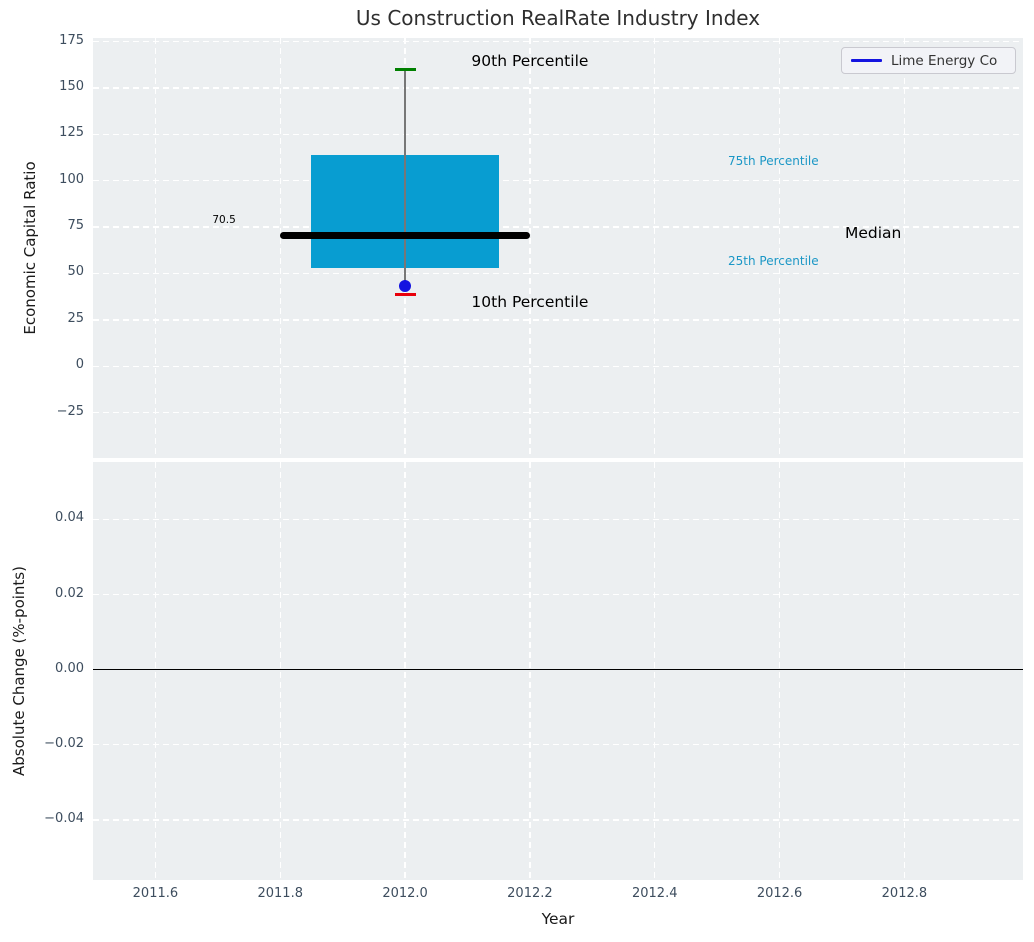 Image resolution: width=1034 pixels, height=942 pixels. Describe the element at coordinates (71, 179) in the screenshot. I see `y-tick-label: 100` at that location.